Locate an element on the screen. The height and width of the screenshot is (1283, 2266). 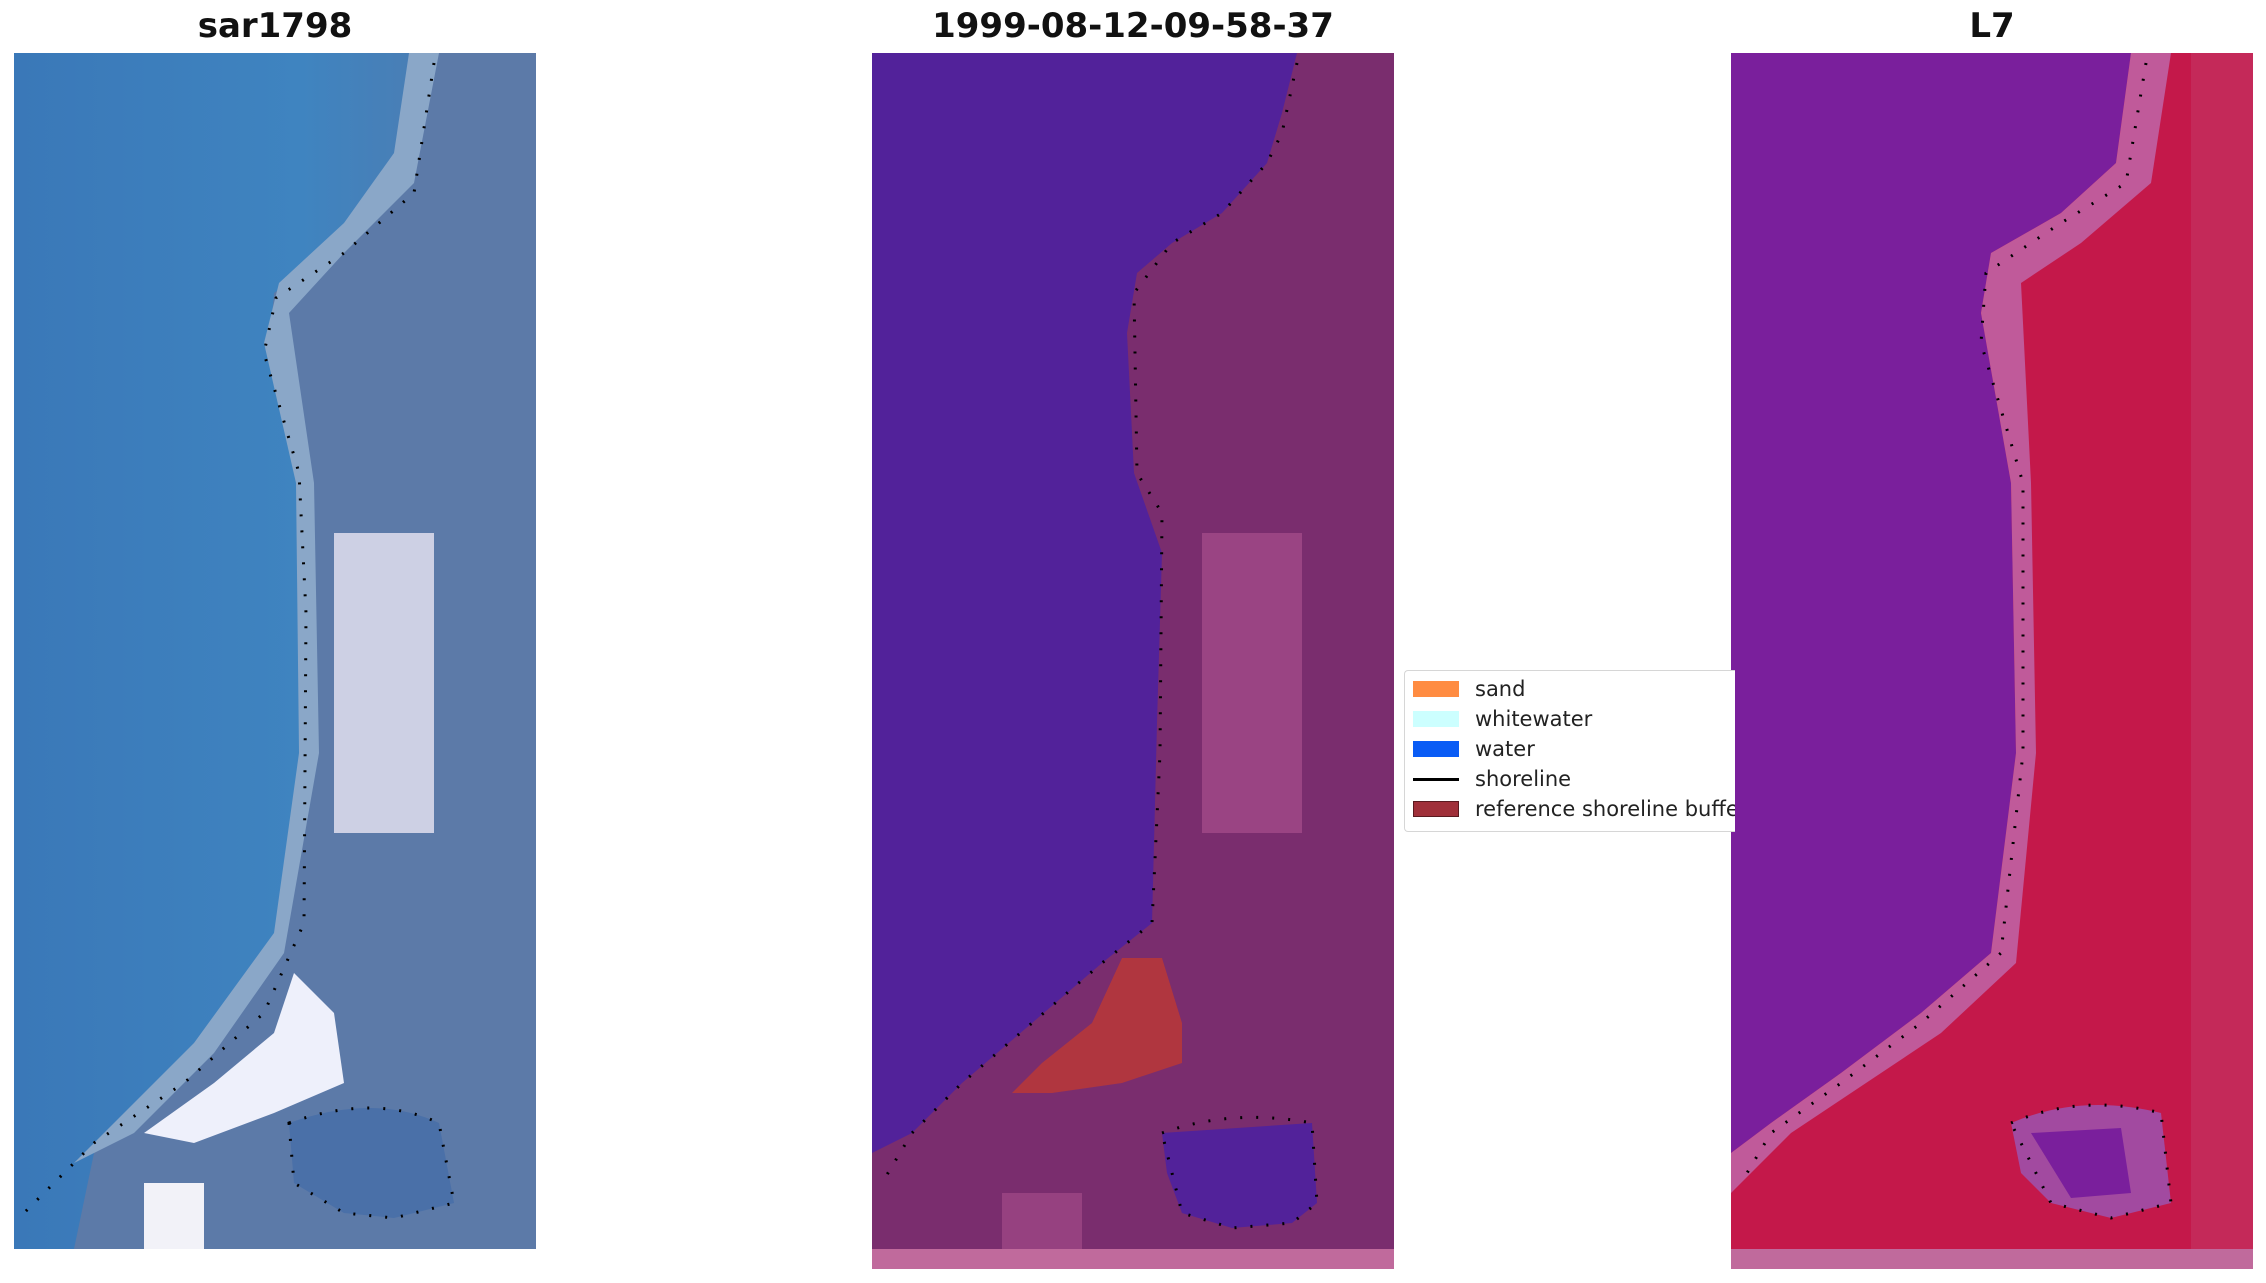
legend-item-reference-buffer: reference shoreline buffer is located at coordinates (1574, 809).